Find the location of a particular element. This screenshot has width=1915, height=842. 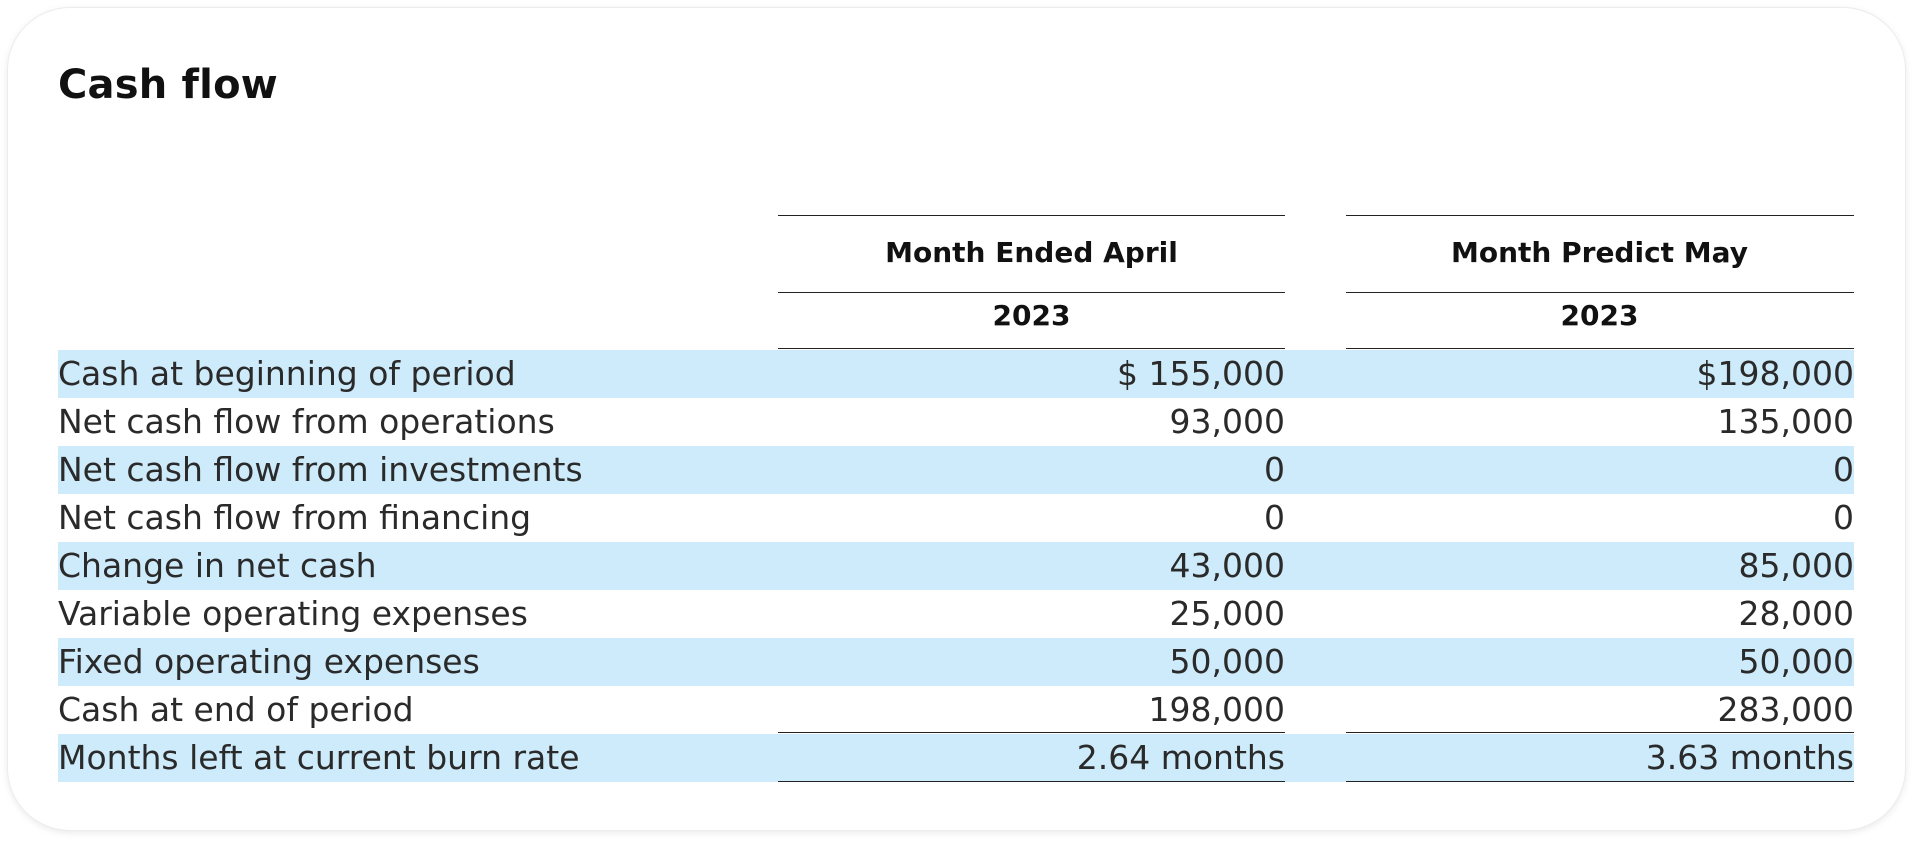

row-label: Change in net cash is located at coordinates (217, 565).